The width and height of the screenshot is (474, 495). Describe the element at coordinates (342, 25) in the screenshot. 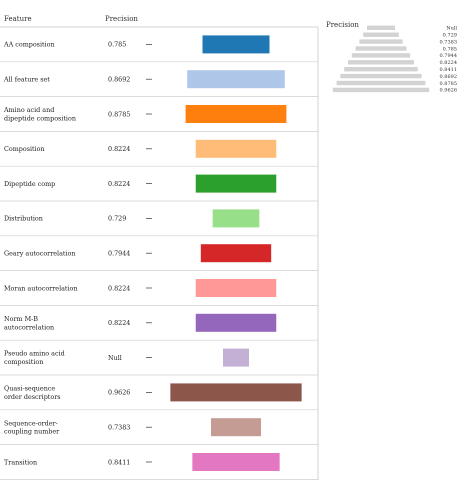

I see `legend-title: Precision` at that location.